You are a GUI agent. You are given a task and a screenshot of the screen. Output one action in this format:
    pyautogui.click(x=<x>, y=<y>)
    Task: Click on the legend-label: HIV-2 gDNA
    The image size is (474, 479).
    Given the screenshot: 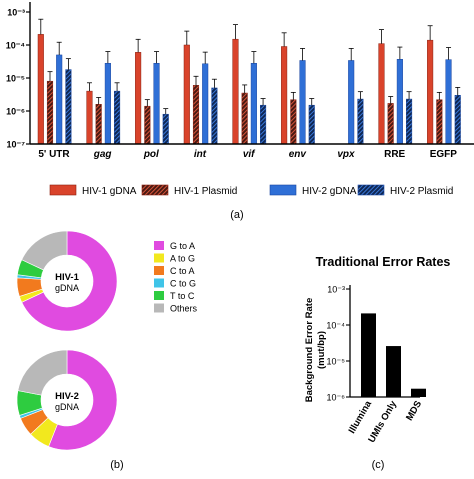 What is the action you would take?
    pyautogui.click(x=329, y=191)
    